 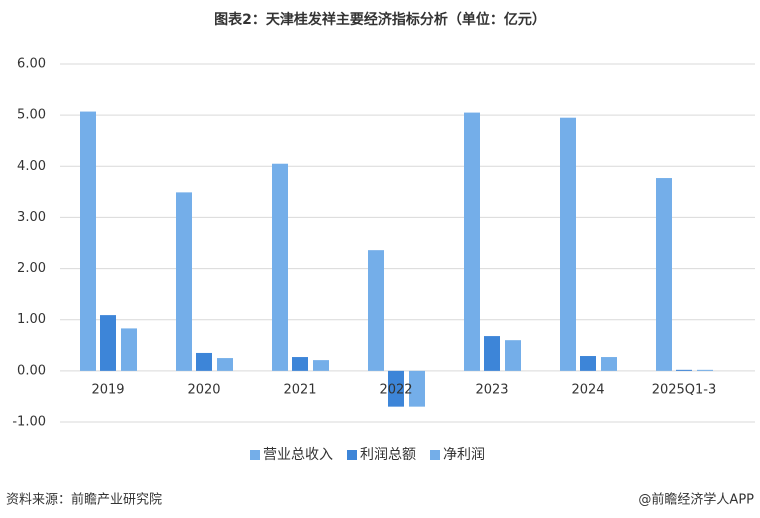 What do you see at coordinates (31, 268) in the screenshot?
I see `y-tick-label: 2.00` at bounding box center [31, 268].